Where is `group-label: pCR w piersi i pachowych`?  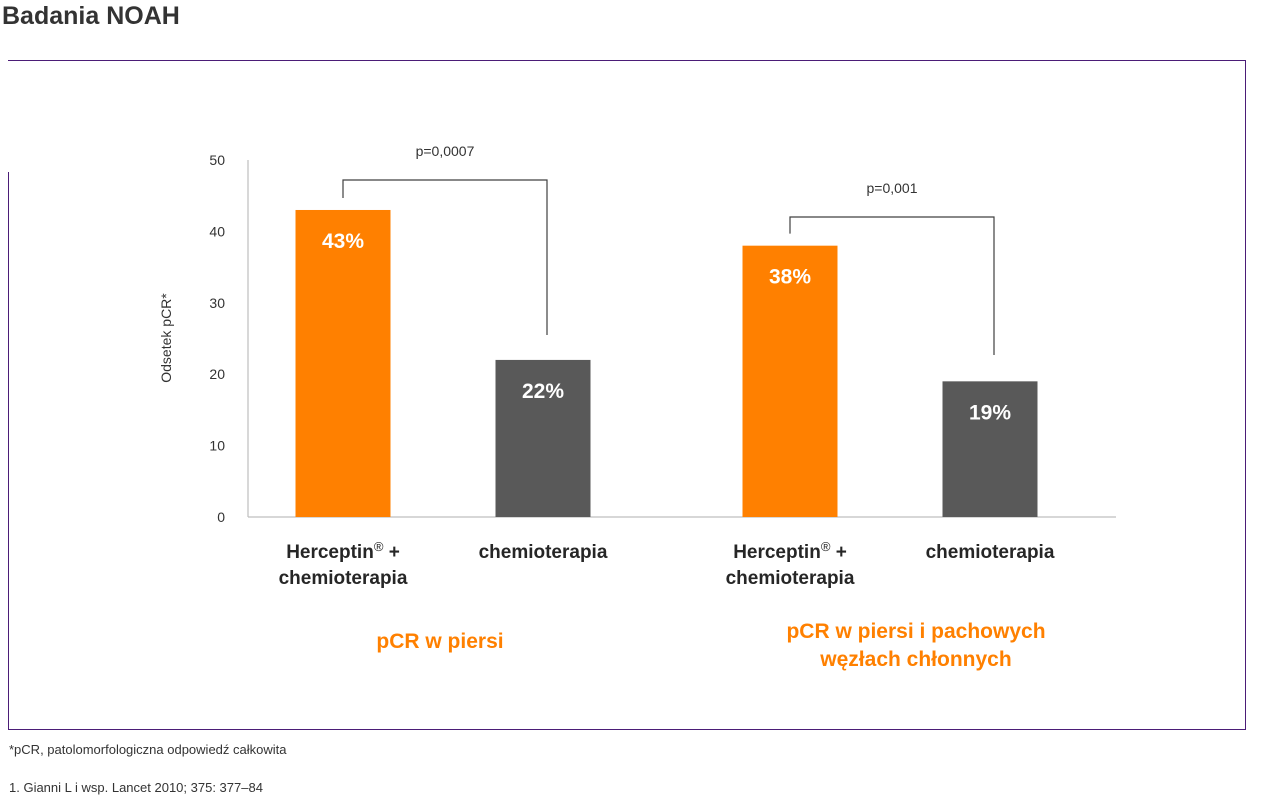
group-label: pCR w piersi i pachowych is located at coordinates (915, 631).